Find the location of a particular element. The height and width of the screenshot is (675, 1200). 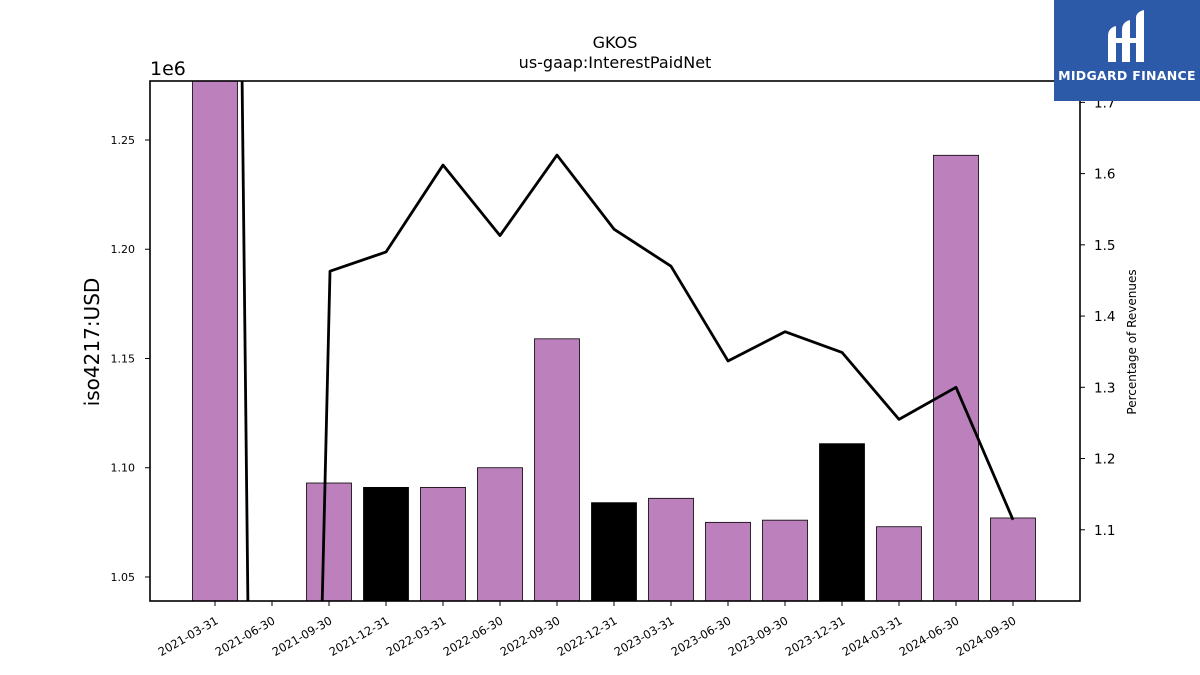

x-tick-label: 2022-09-30 is located at coordinates (530, 636).